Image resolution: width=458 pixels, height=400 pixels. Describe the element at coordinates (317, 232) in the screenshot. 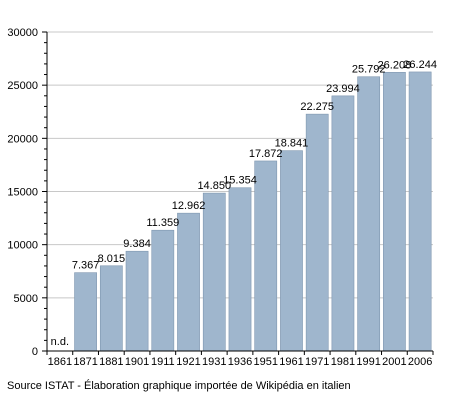

I see `bar-1971` at that location.